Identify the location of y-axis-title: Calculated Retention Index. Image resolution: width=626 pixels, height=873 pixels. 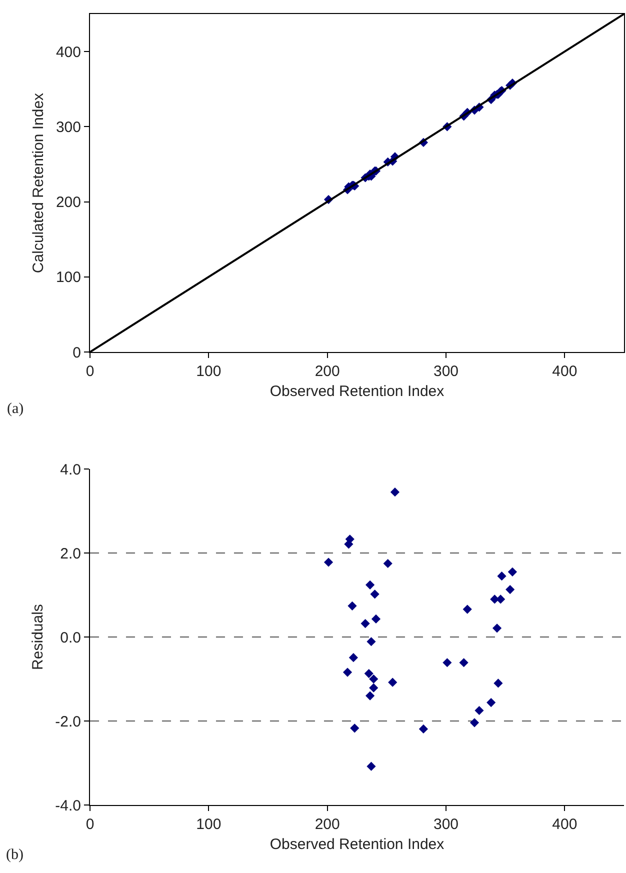
(39, 183).